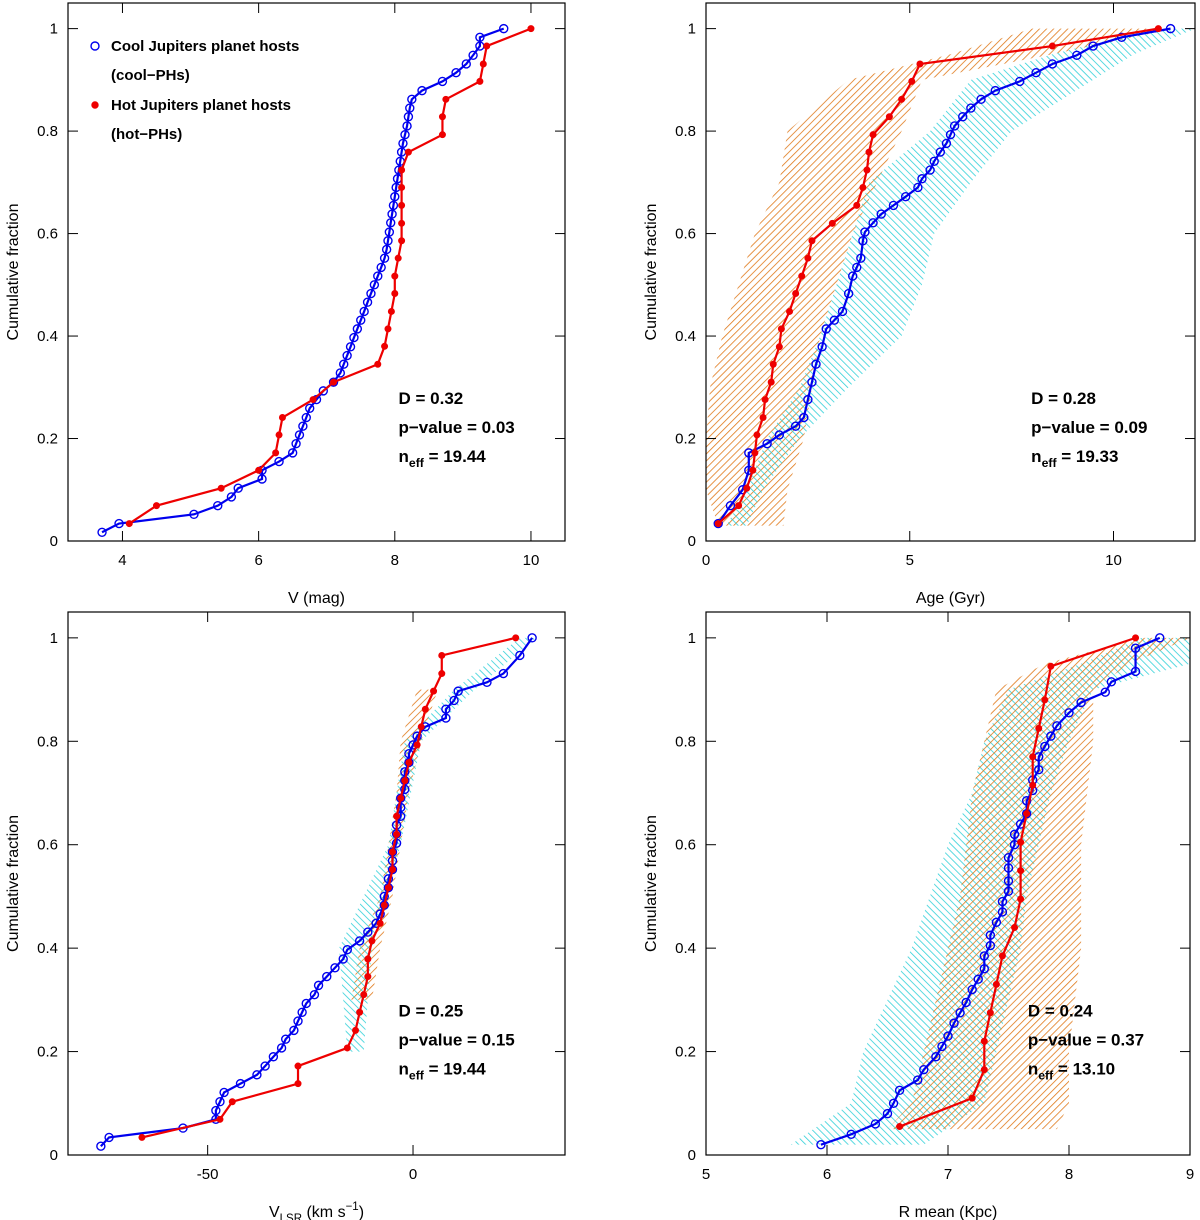  I want to click on y-tick-label: 0.4, so click(685, 336).